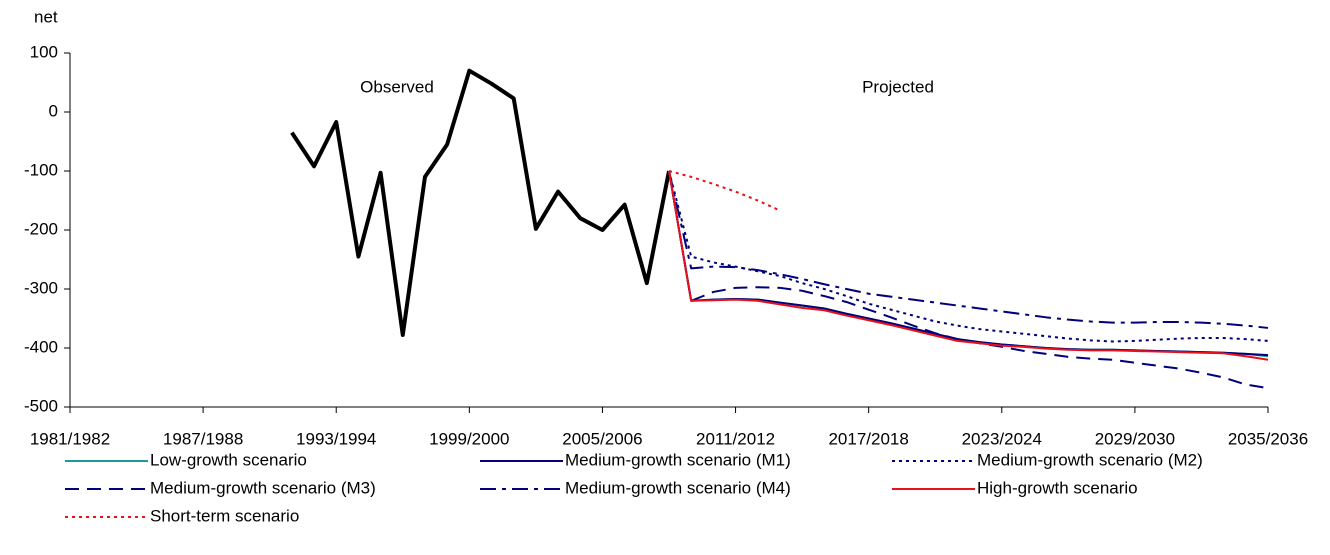 This screenshot has height=555, width=1330. I want to click on legend-label: Medium-growth scenario (M2), so click(1090, 459).